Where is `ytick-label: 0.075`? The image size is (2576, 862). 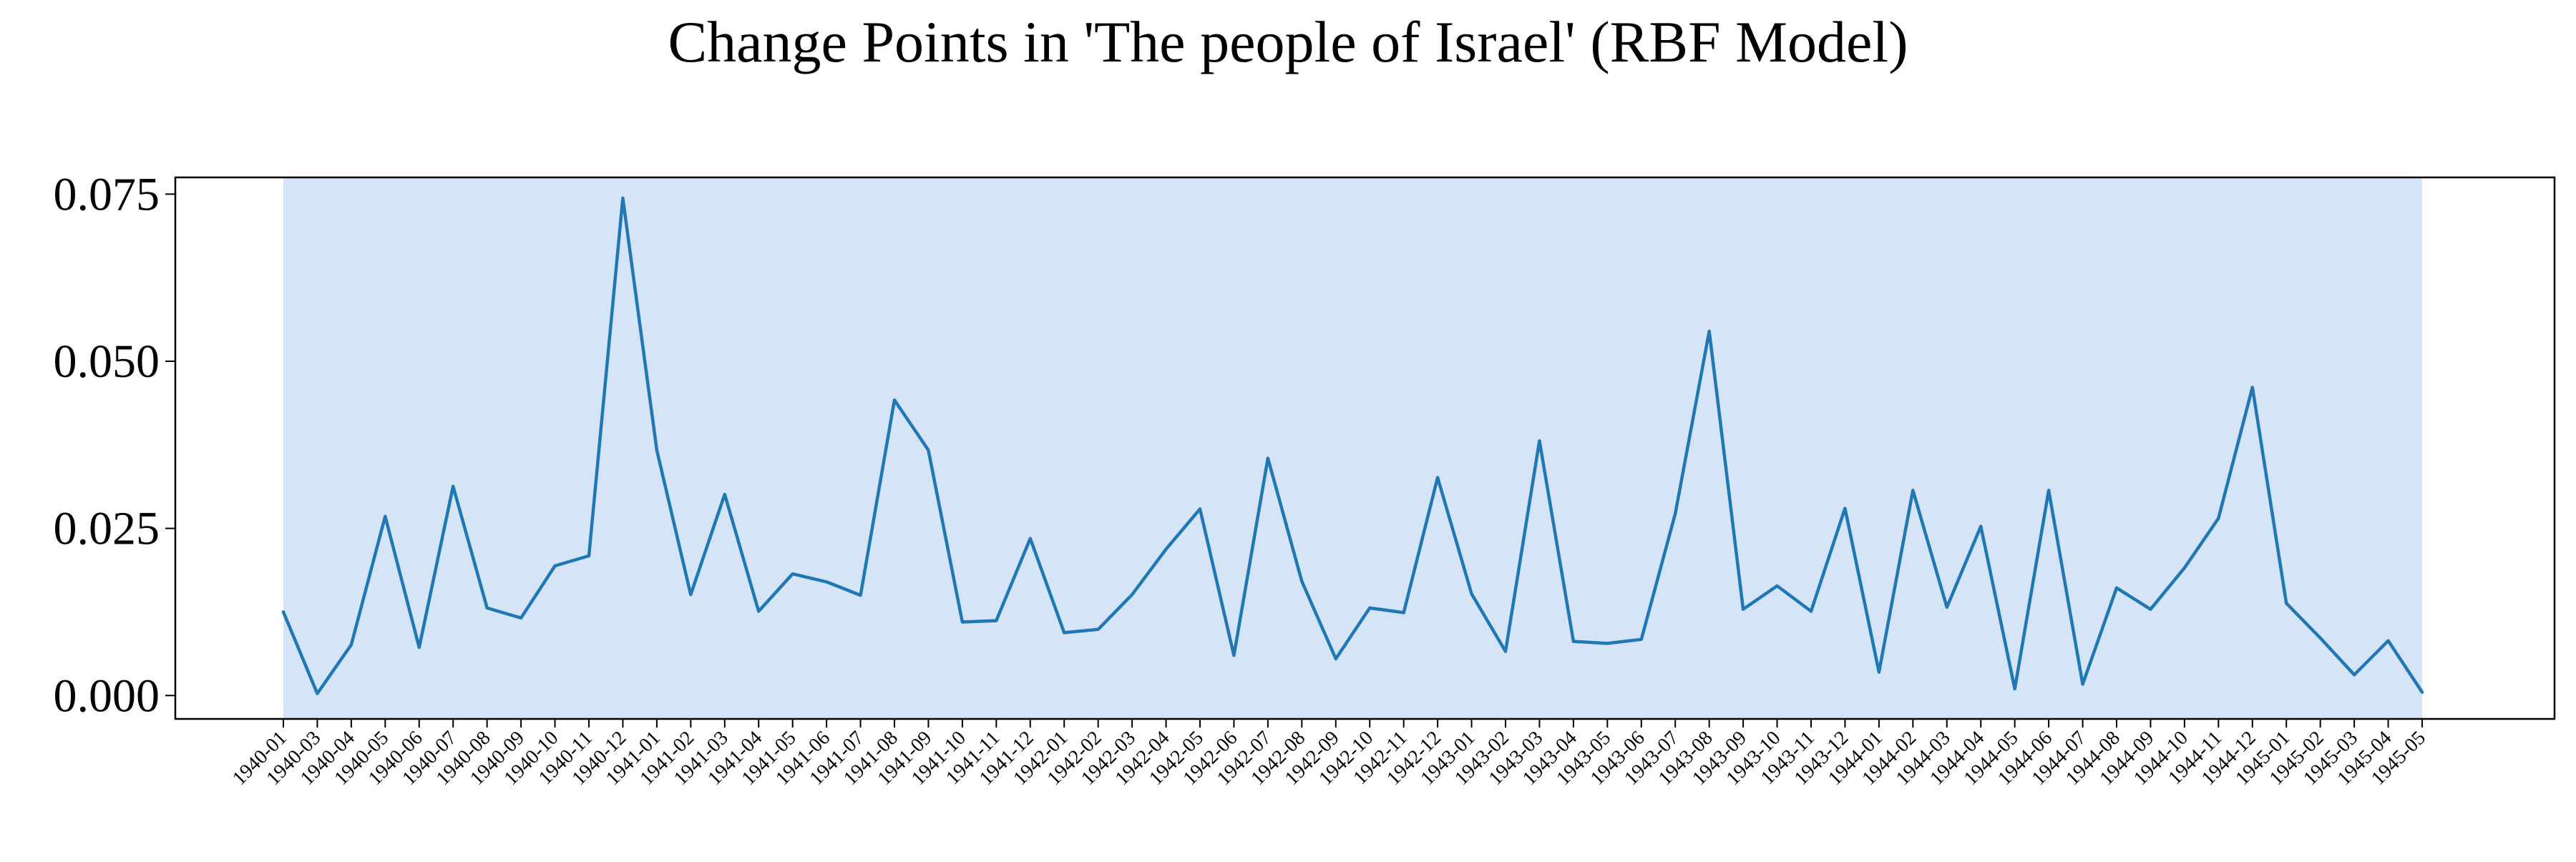 ytick-label: 0.075 is located at coordinates (107, 194).